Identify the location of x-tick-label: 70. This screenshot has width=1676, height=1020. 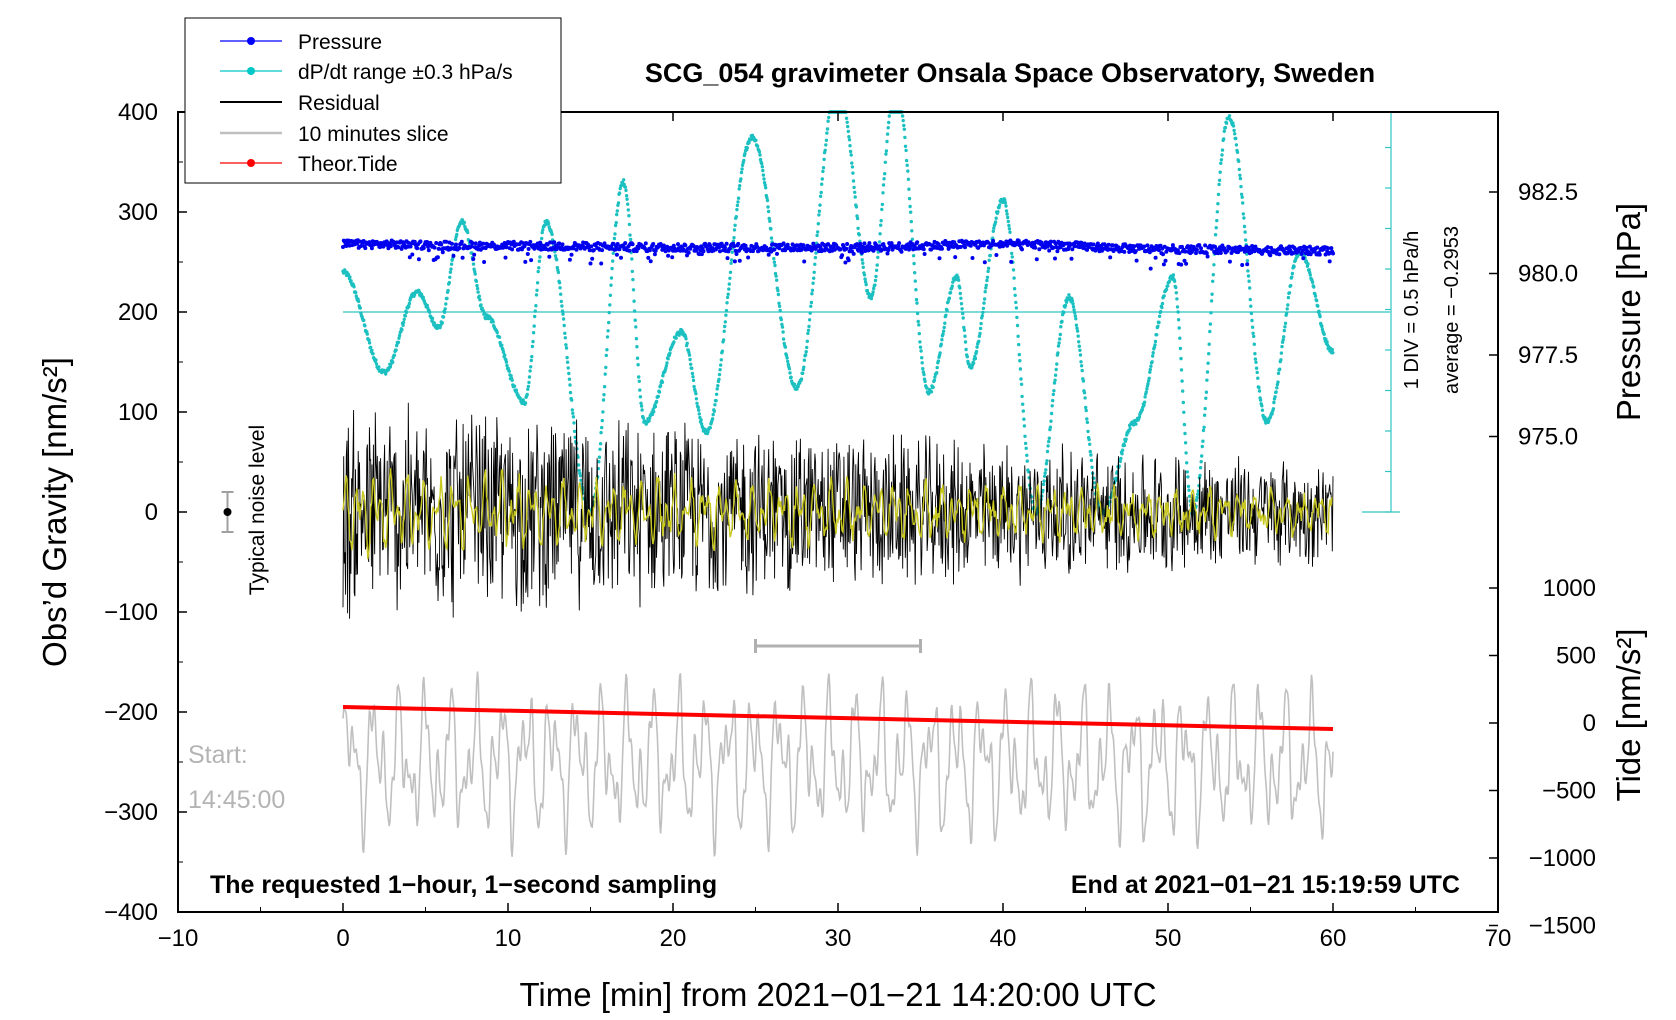
(1498, 938).